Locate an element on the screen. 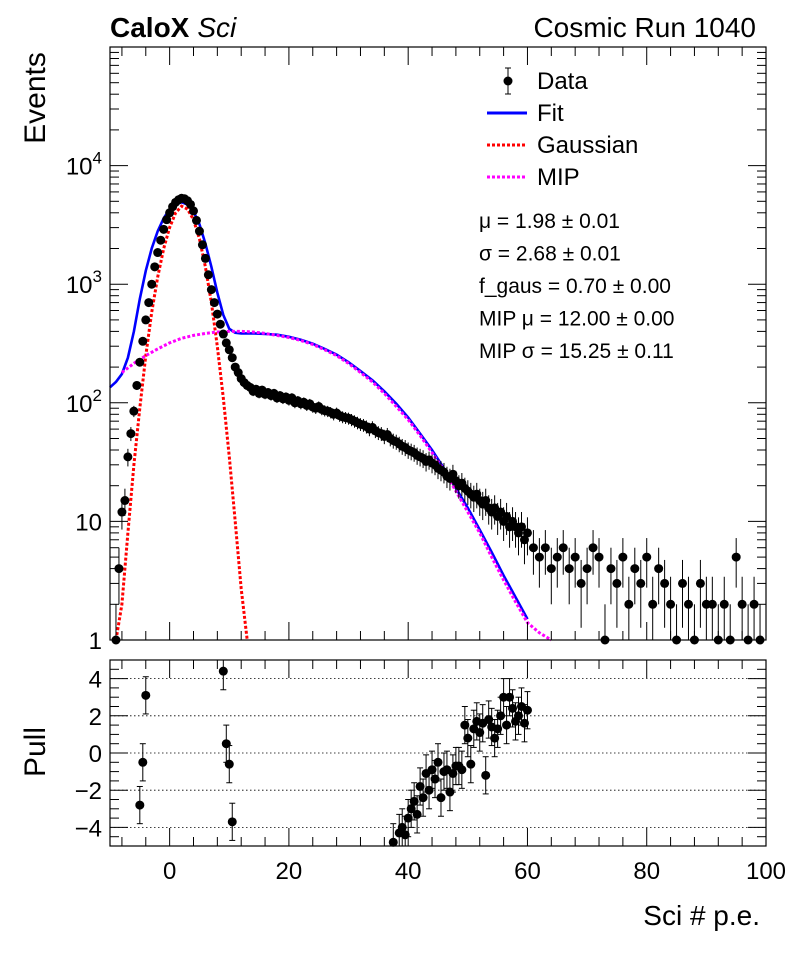 The width and height of the screenshot is (796, 972). brand-italic: Sci is located at coordinates (217, 27).